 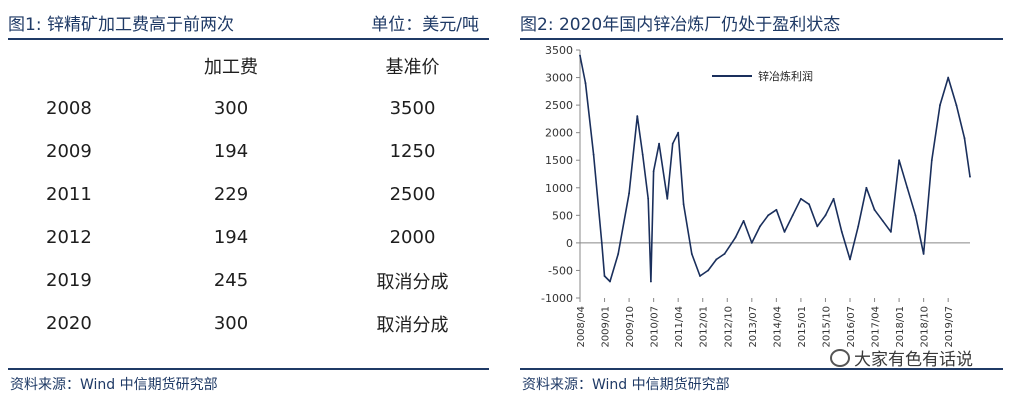 What do you see at coordinates (840, 358) in the screenshot?
I see `wechat-icon` at bounding box center [840, 358].